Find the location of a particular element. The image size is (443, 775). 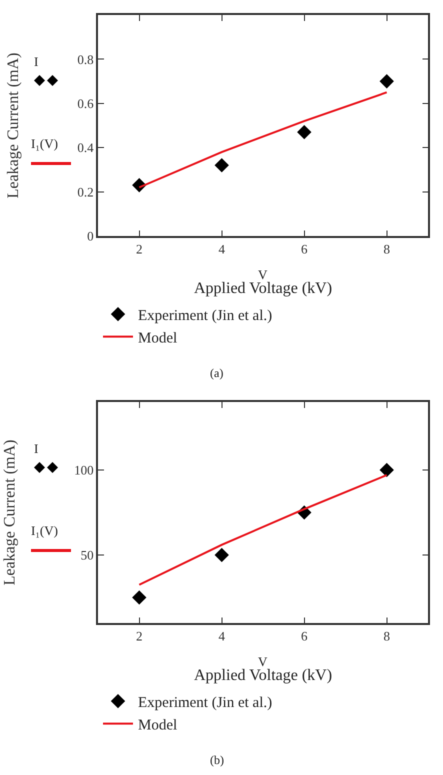

y-tick-label: 0.2 is located at coordinates (85, 192).